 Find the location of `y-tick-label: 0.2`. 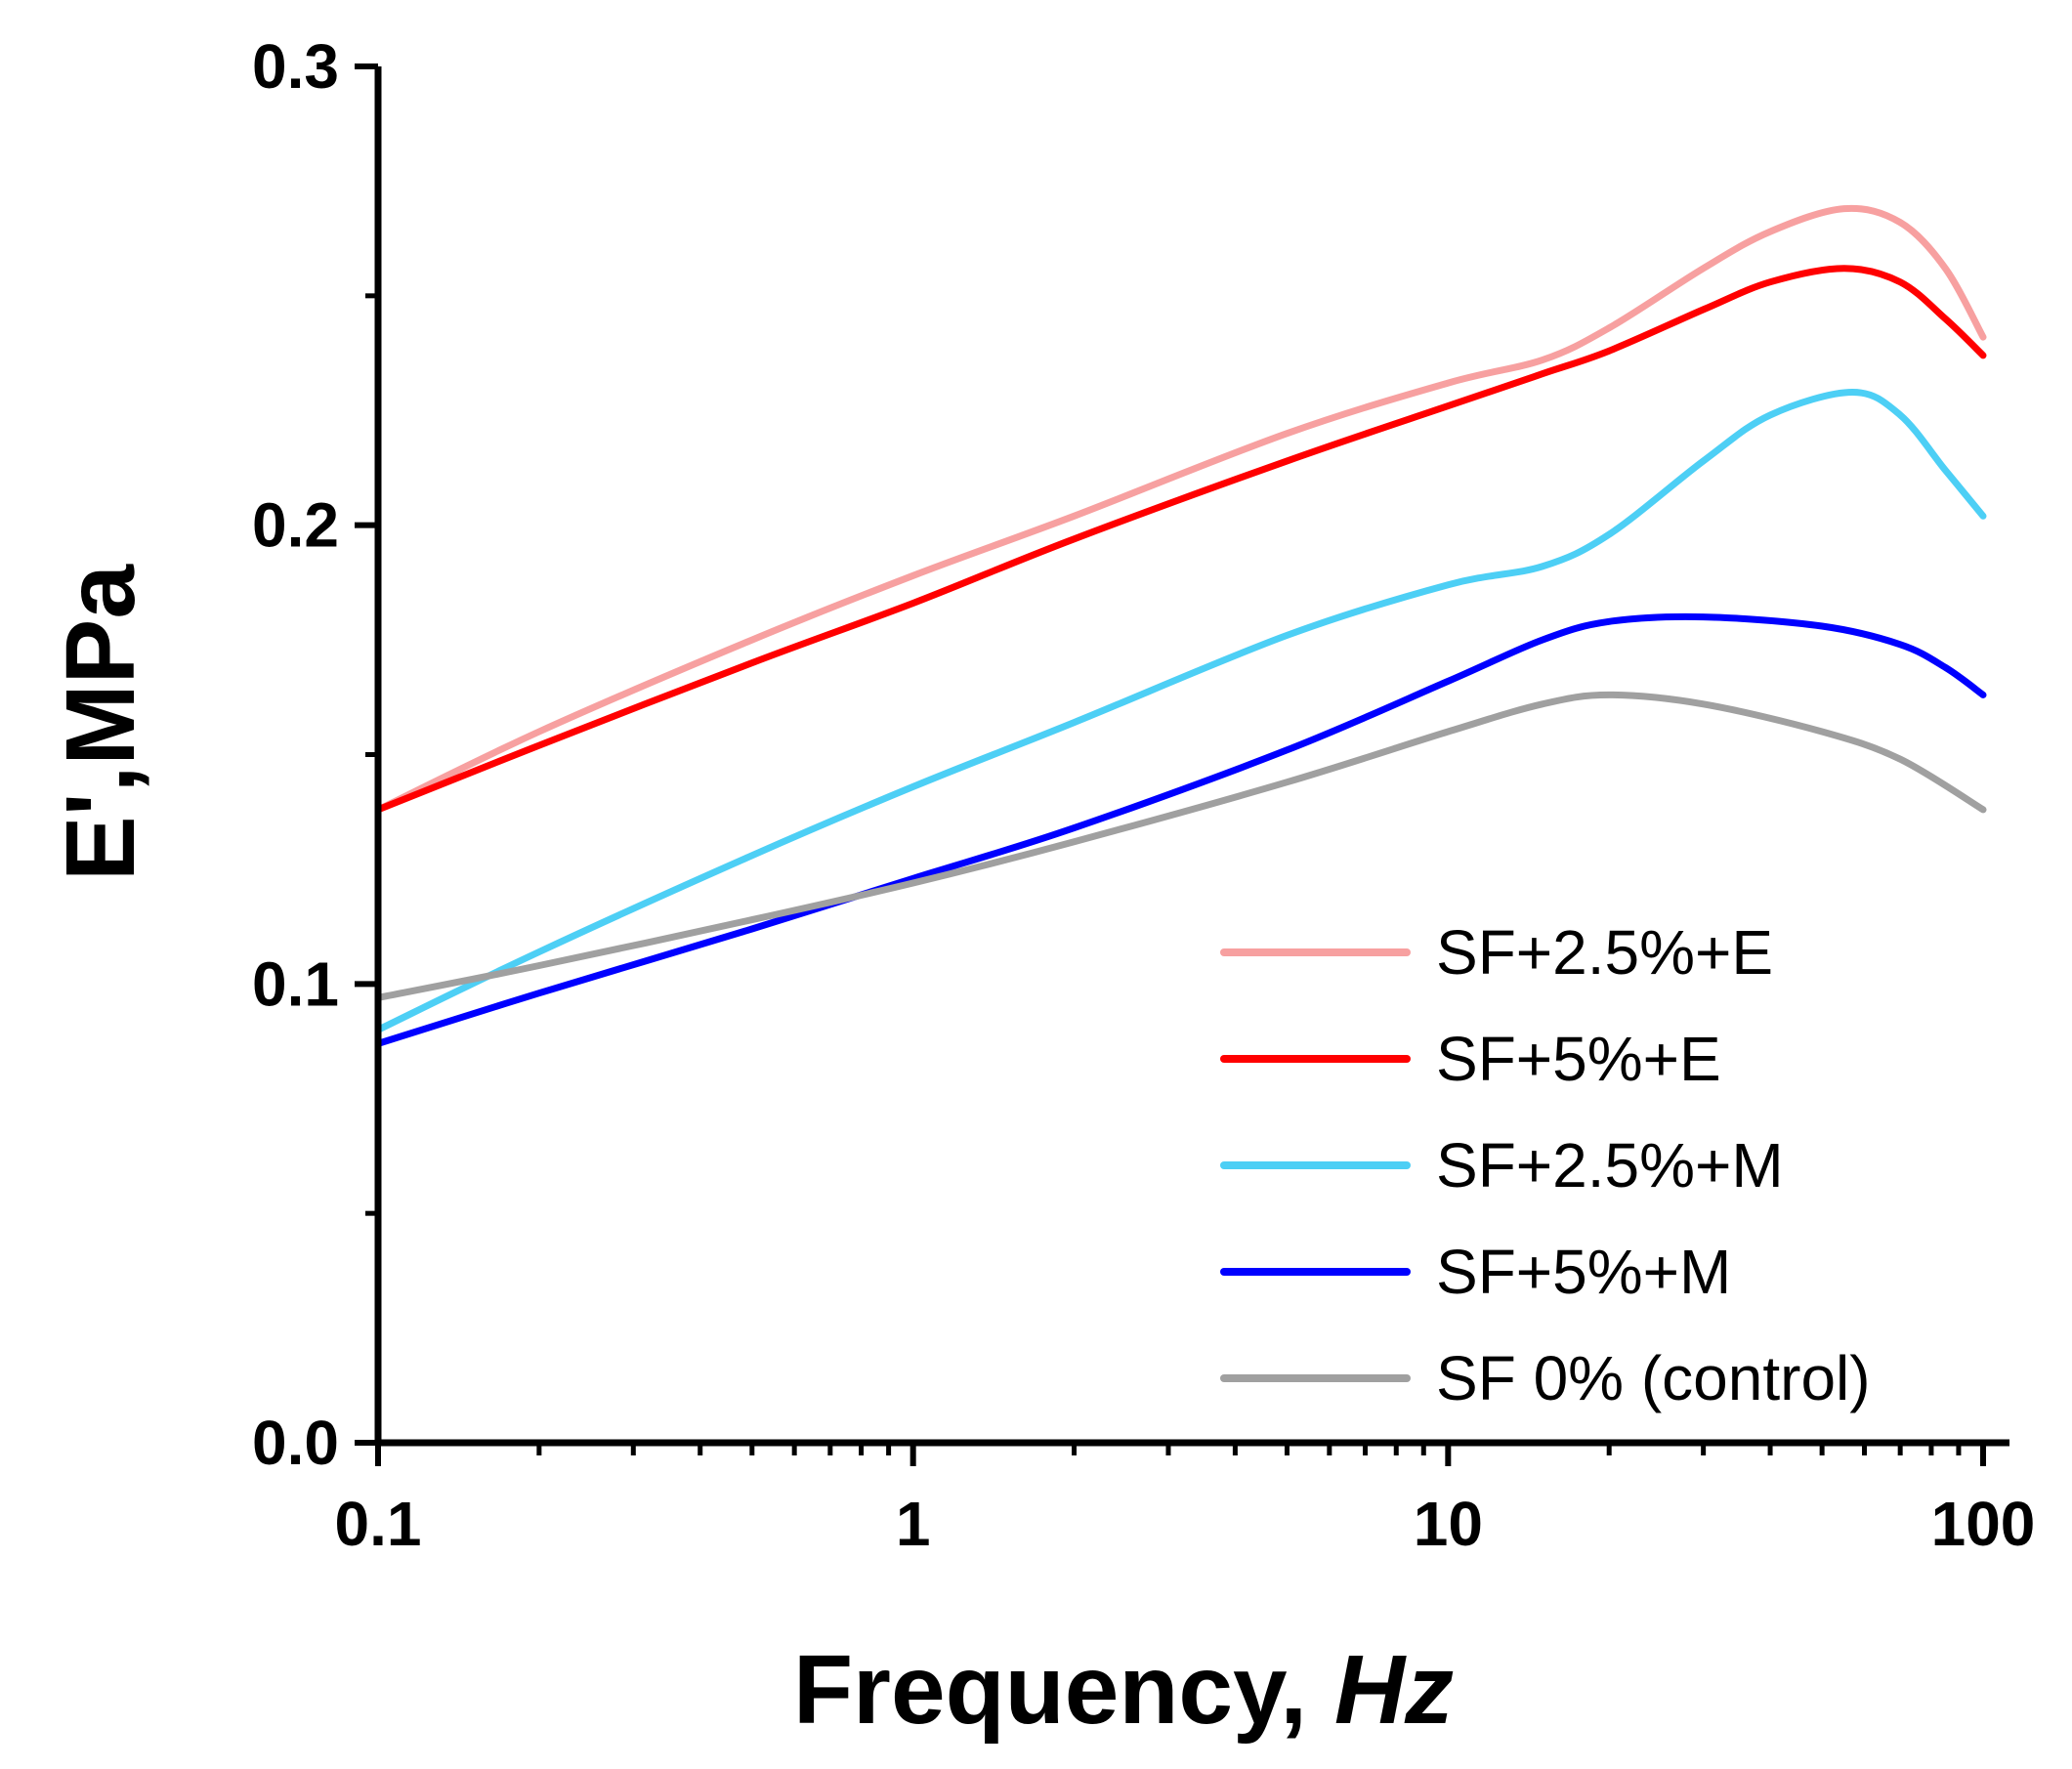

y-tick-label: 0.2 is located at coordinates (295, 526).